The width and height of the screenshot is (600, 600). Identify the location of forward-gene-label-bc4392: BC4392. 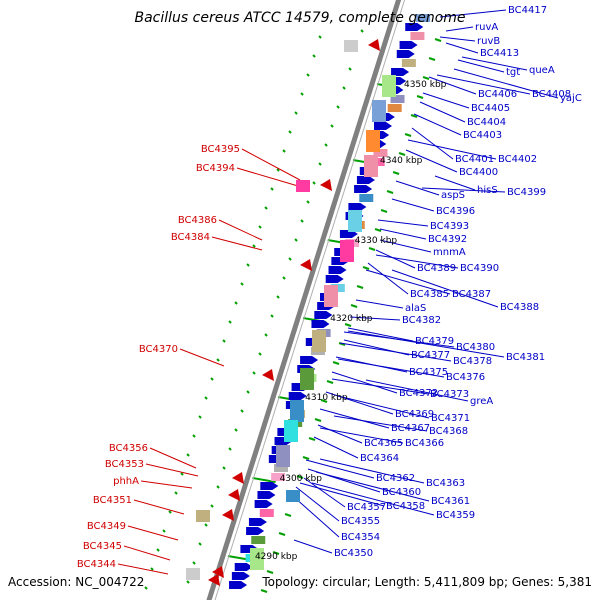
(447, 239).